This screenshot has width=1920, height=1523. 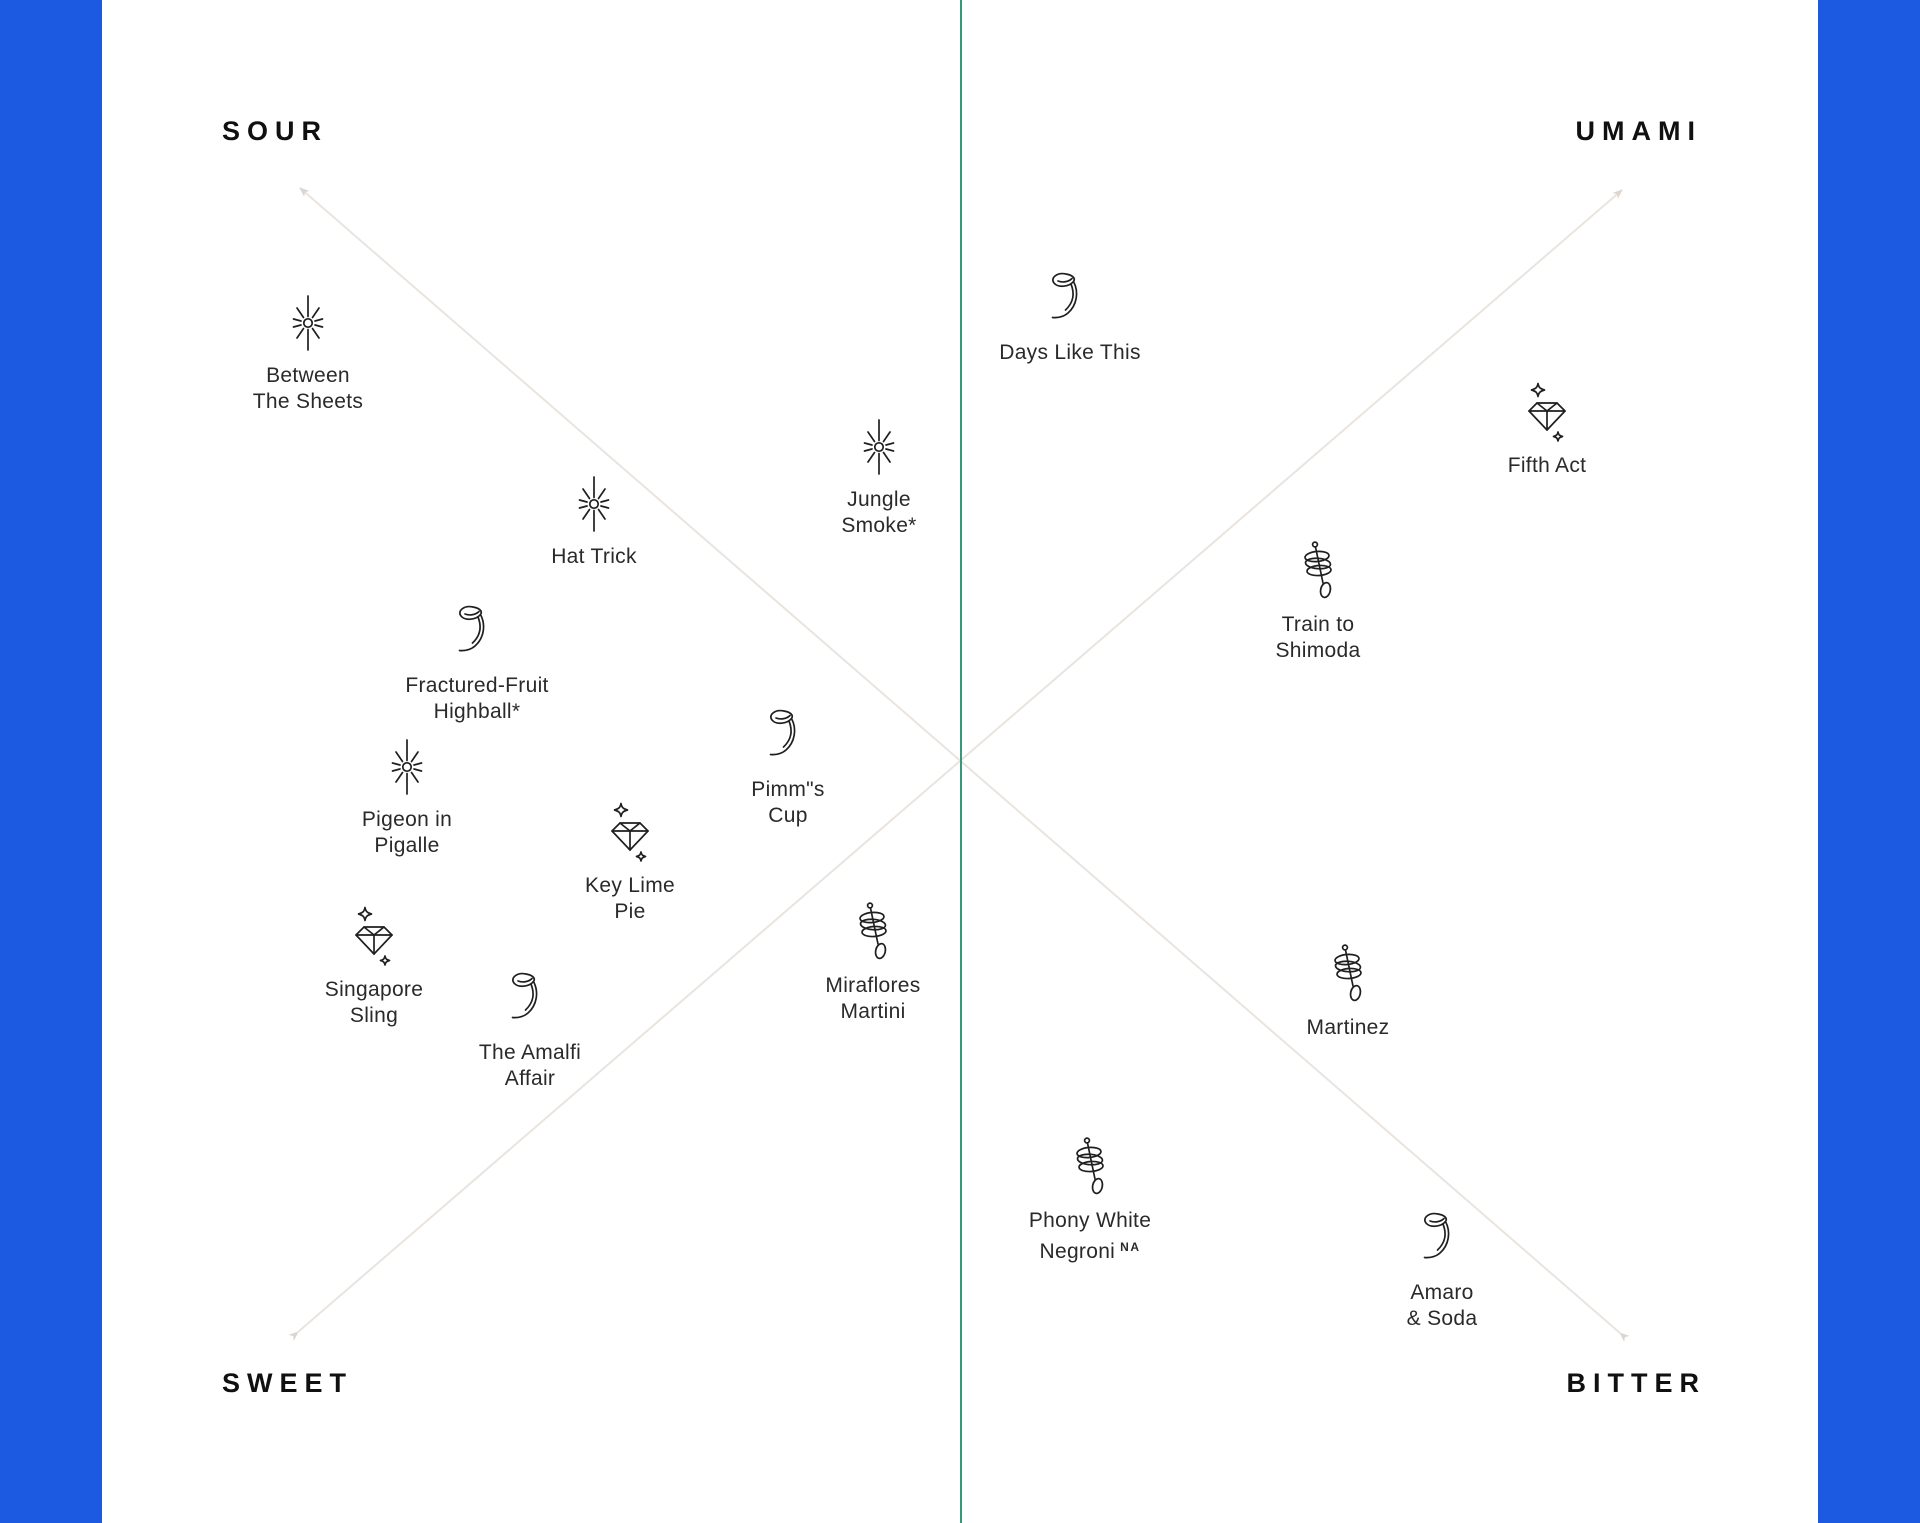 What do you see at coordinates (630, 911) in the screenshot?
I see `cocktail-label-line: Pie` at bounding box center [630, 911].